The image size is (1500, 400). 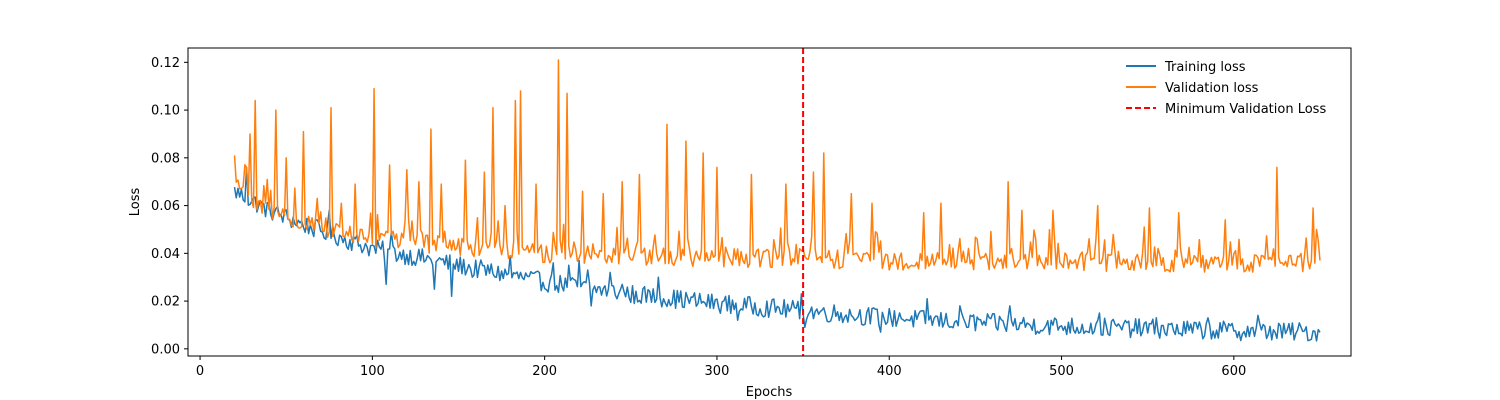 I want to click on x-tick-label: 600, so click(x=1233, y=371).